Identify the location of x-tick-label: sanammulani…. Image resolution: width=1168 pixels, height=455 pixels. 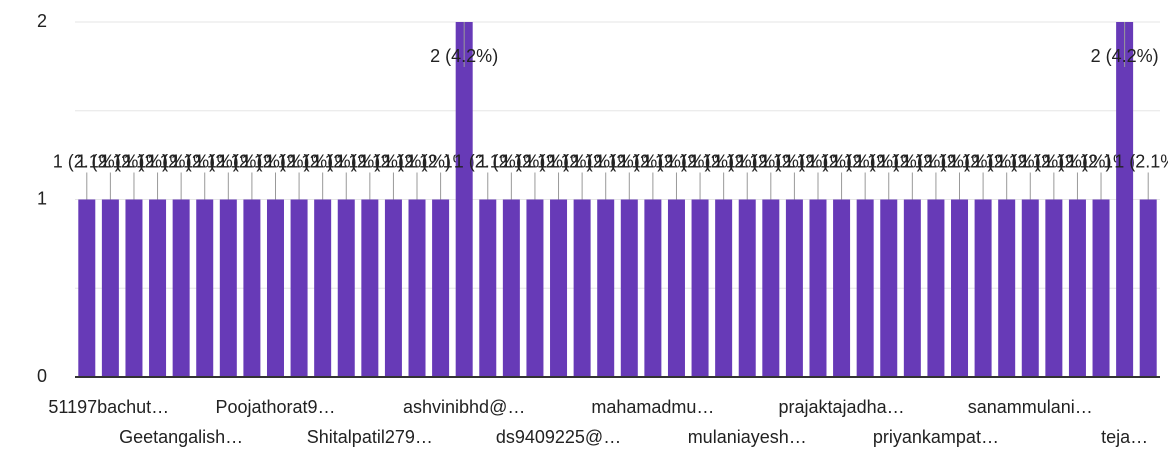
(1030, 407).